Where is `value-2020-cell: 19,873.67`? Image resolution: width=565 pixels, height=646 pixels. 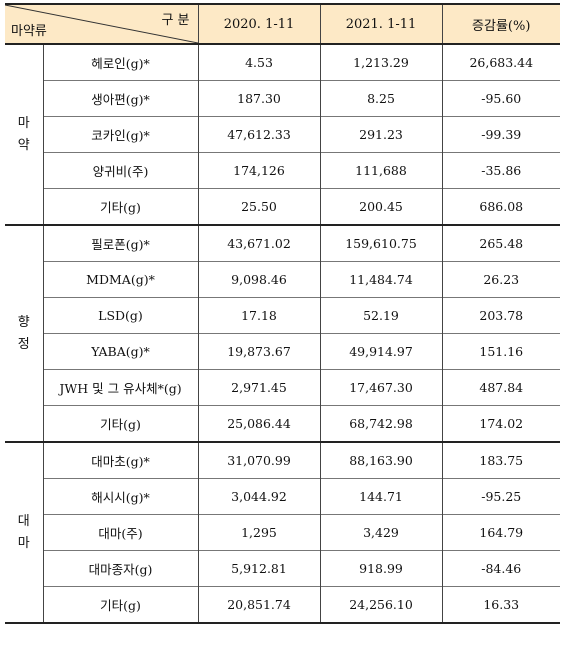
value-2020-cell: 19,873.67 is located at coordinates (259, 351).